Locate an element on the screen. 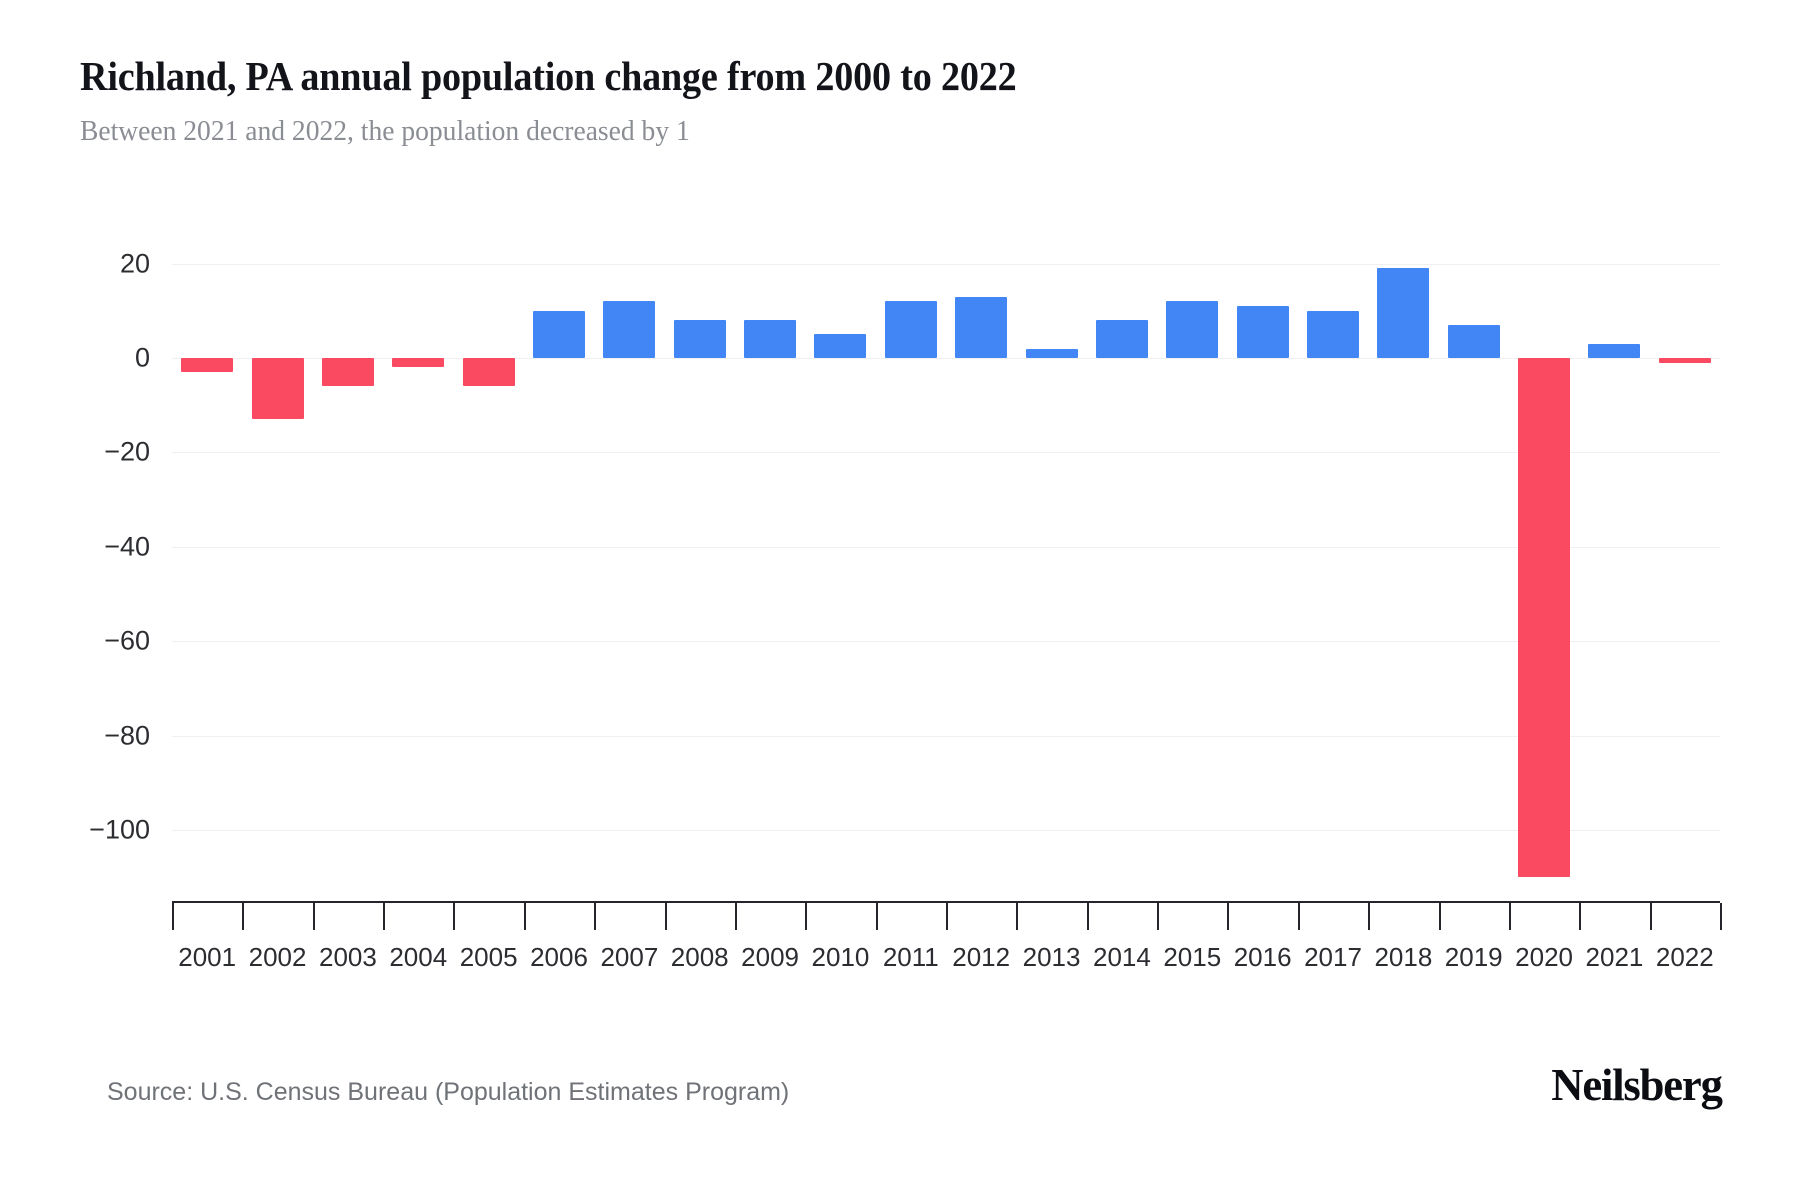 This screenshot has width=1800, height=1200. x-axis-label-2005: 2005 is located at coordinates (488, 957).